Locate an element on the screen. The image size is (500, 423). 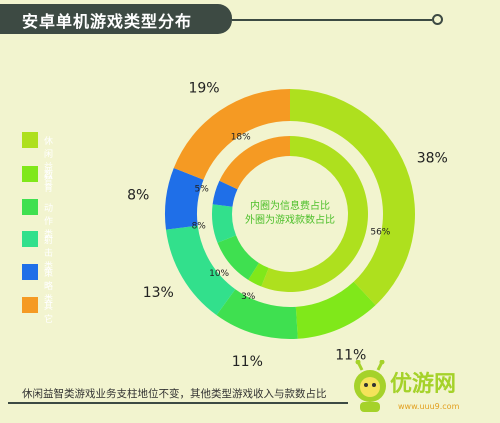
legend-label: 其它 is located at coordinates (49, 313).